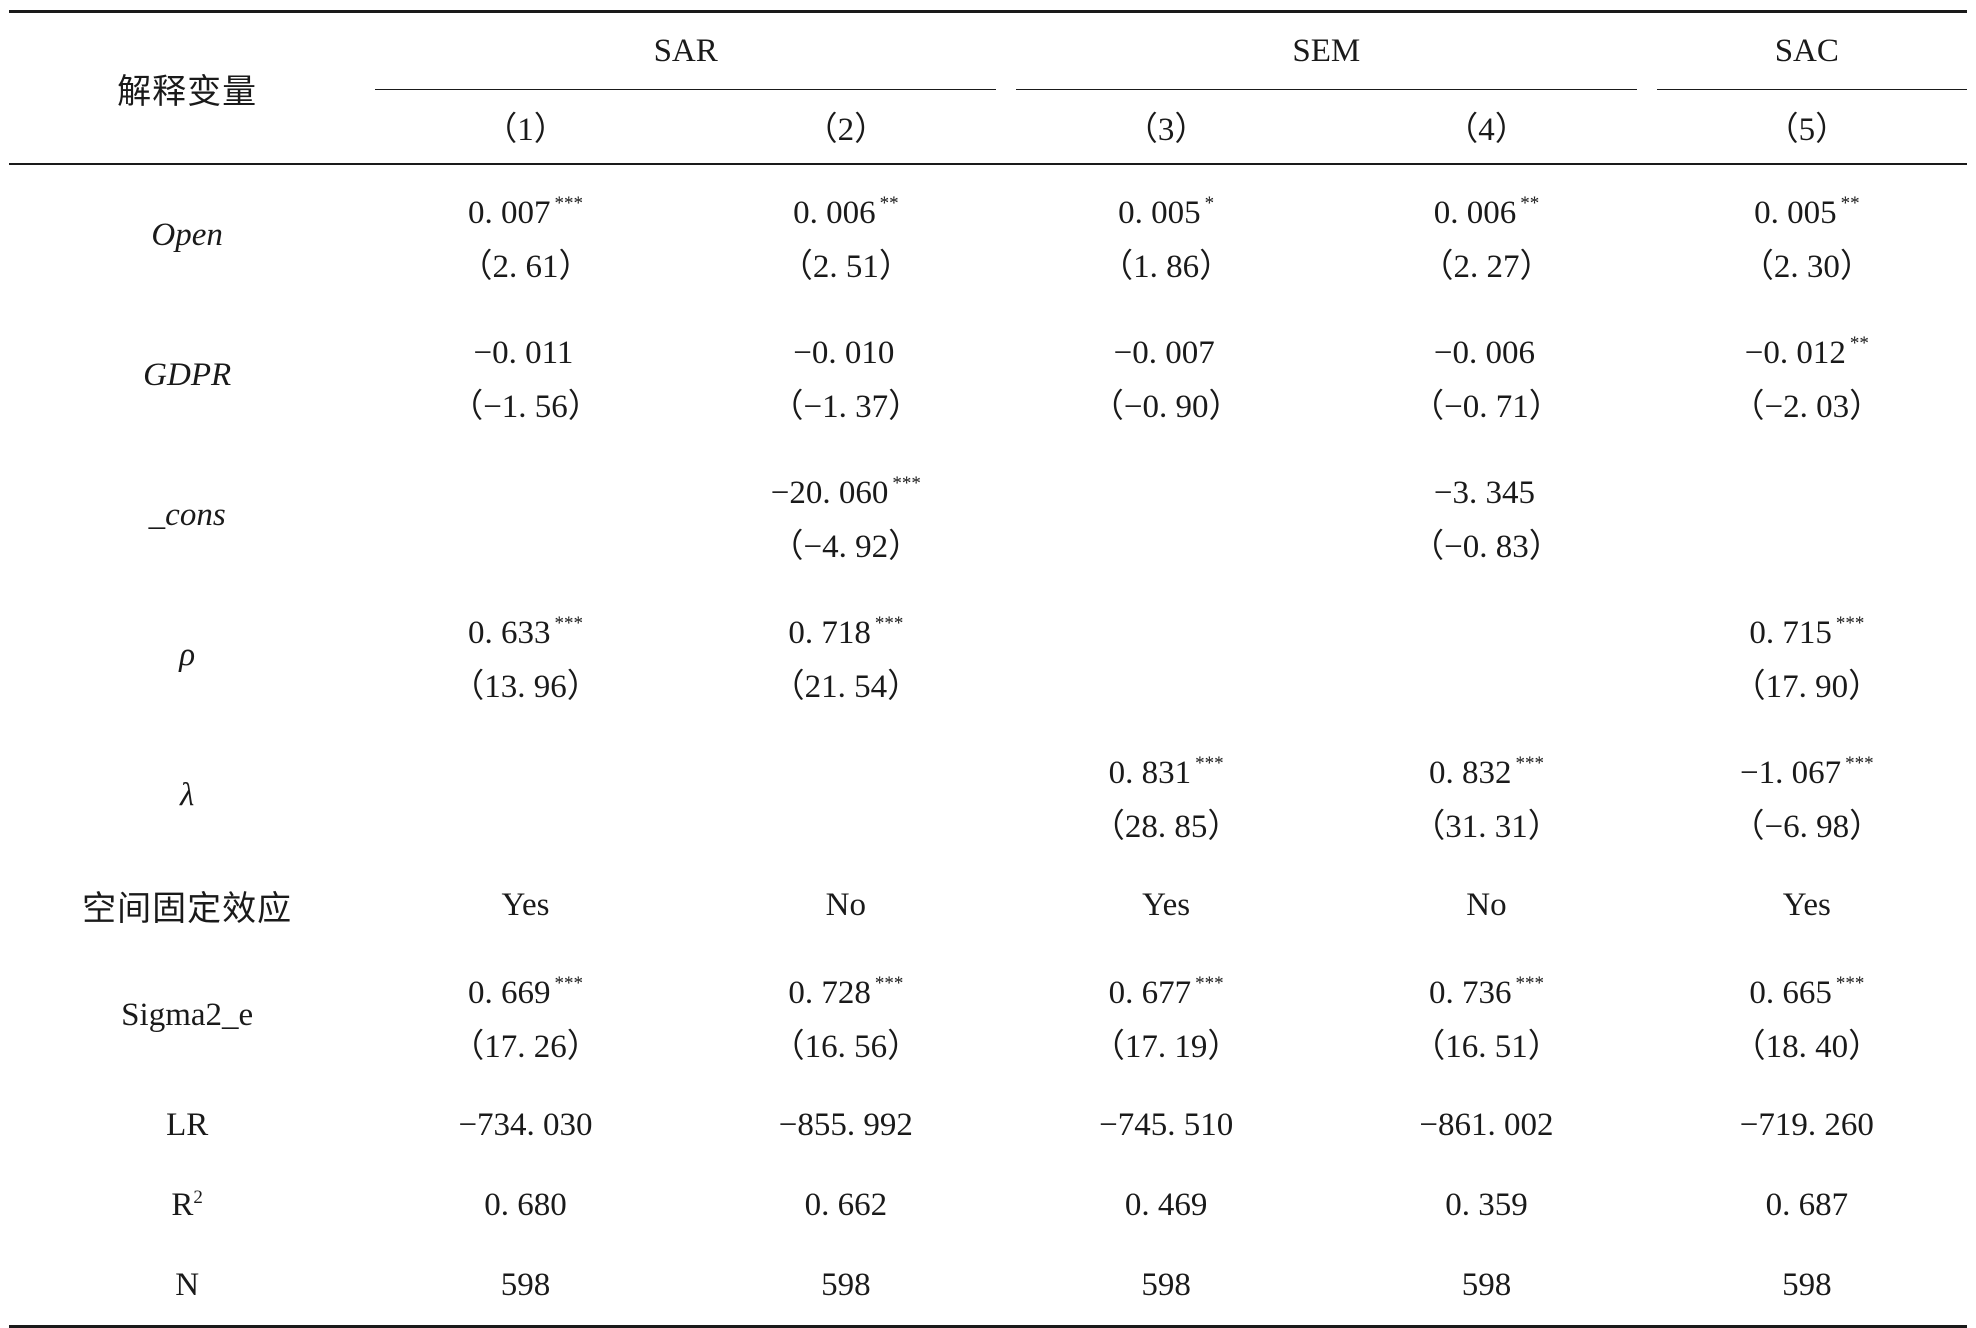 The height and width of the screenshot is (1328, 1976). Describe the element at coordinates (846, 1204) in the screenshot. I see `table-cell: 0. 662` at that location.